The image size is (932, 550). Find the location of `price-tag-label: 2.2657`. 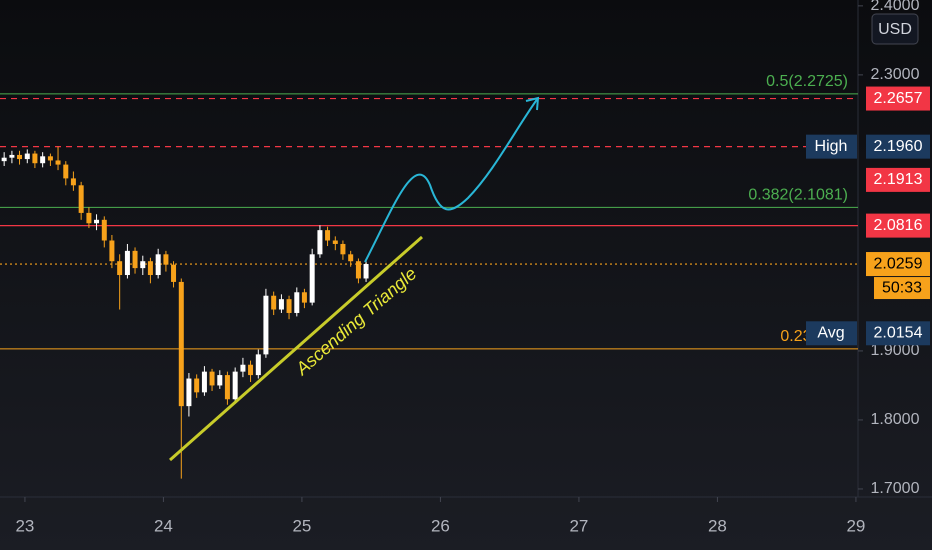

price-tag-label: 2.2657 is located at coordinates (898, 98).